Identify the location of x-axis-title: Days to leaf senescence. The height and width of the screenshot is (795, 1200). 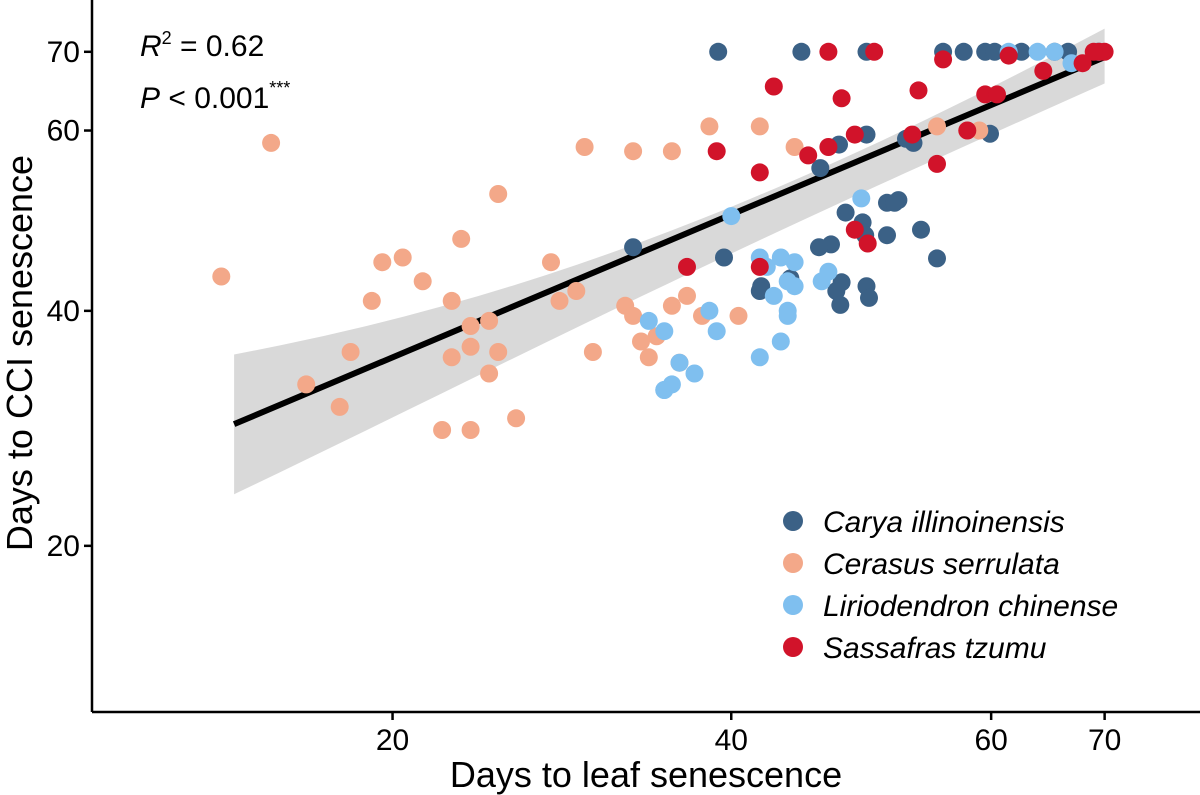
(646, 774).